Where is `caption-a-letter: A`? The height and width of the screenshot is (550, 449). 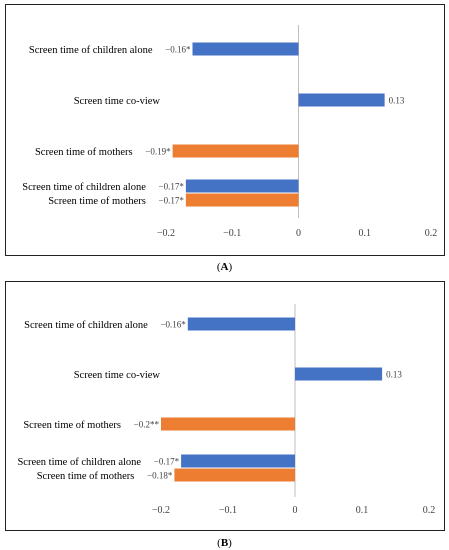 caption-a-letter: A is located at coordinates (224, 267).